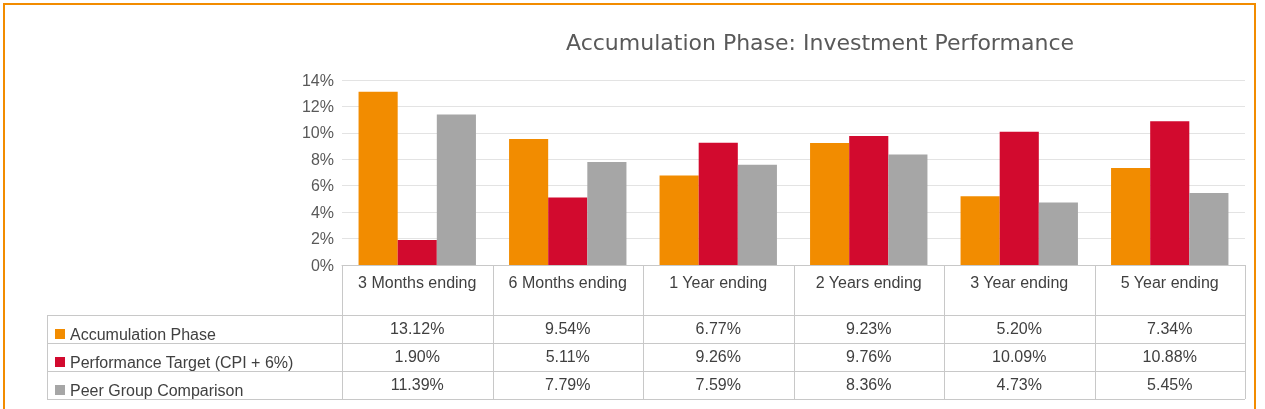 The image size is (1265, 409). I want to click on legend-label: Performance Target (CPI + 6%), so click(182, 362).